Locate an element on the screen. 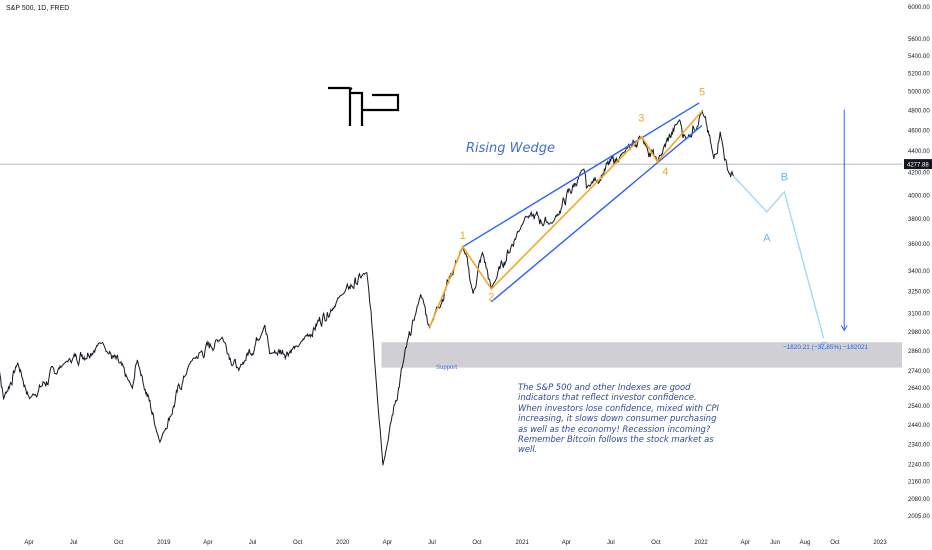 This screenshot has width=932, height=550. y-tick-label: 3400.00 is located at coordinates (919, 272).